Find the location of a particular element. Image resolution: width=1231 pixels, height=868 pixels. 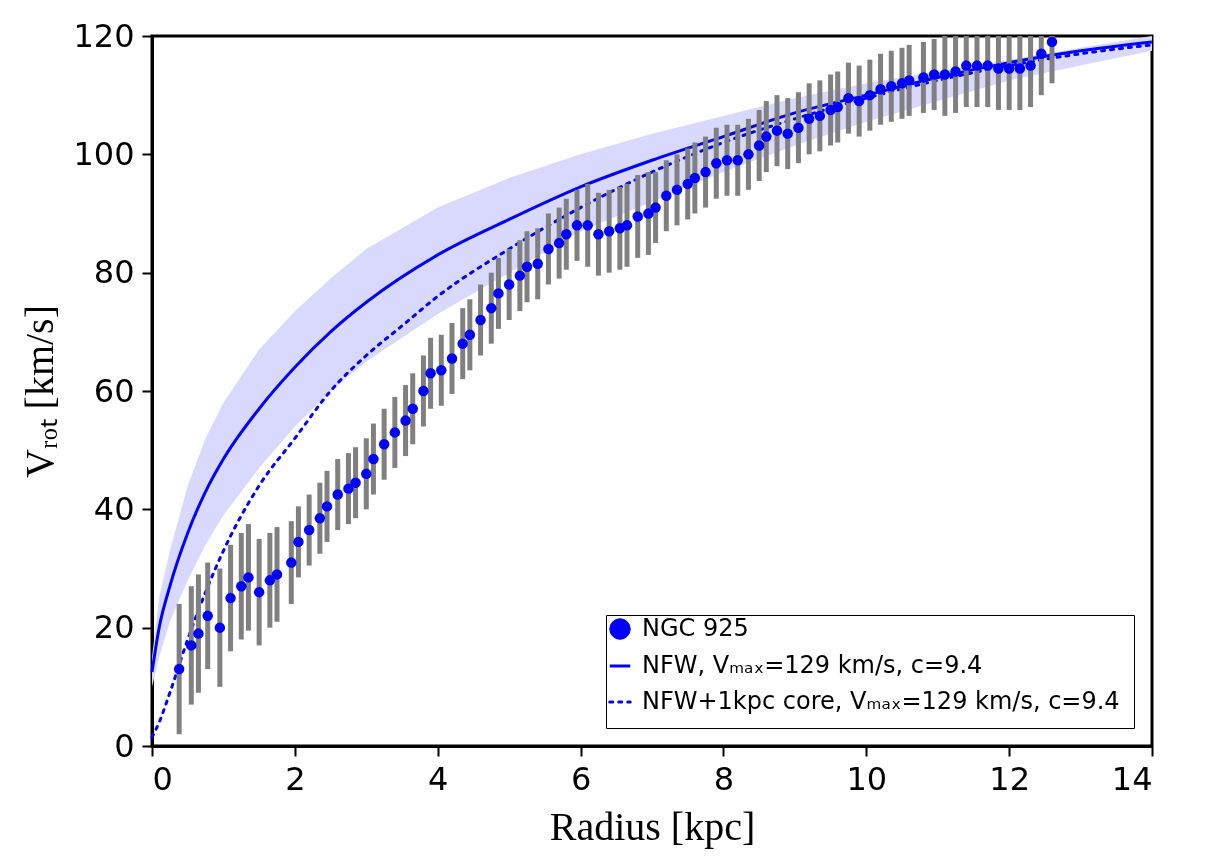

x-tick-label: 6 is located at coordinates (581, 778).